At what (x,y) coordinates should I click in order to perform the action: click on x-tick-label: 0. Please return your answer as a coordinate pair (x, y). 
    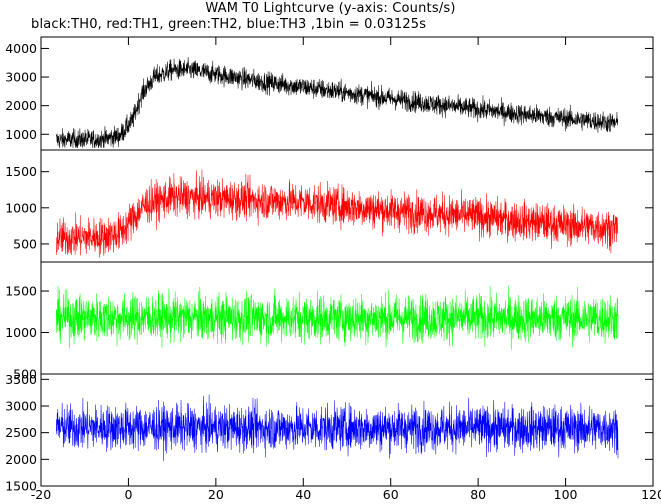
    Looking at the image, I should click on (128, 494).